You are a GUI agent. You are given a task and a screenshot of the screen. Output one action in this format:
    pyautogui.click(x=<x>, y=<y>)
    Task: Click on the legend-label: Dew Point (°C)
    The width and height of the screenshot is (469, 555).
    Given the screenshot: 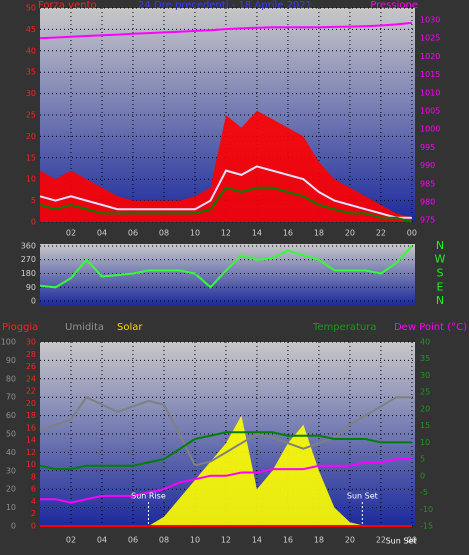 What is the action you would take?
    pyautogui.click(x=430, y=327)
    